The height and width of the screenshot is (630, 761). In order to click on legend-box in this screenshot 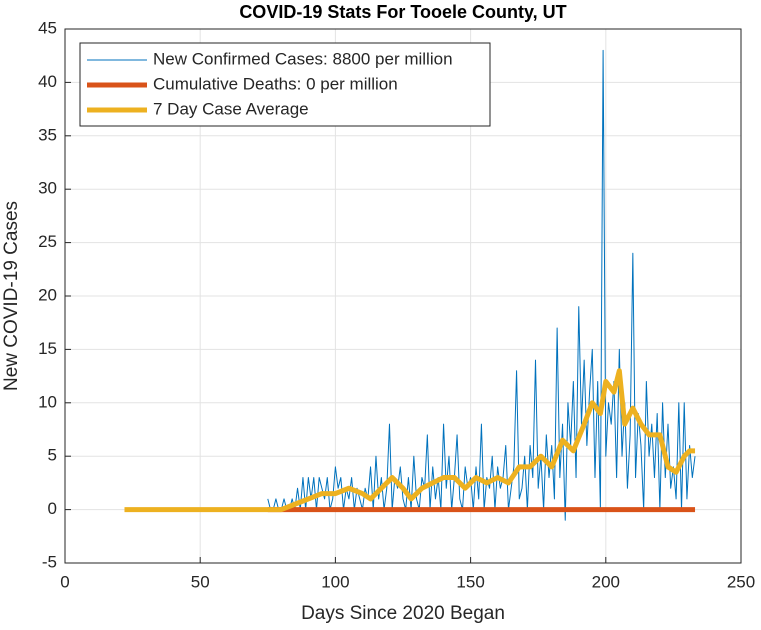, I will do `click(285, 84)`.